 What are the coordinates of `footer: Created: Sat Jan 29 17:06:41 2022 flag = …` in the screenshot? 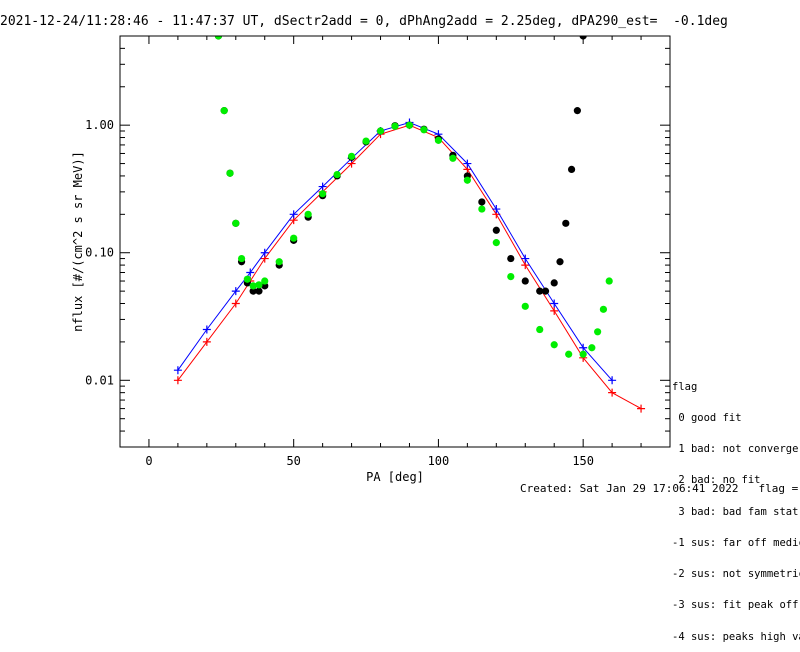 It's located at (660, 488).